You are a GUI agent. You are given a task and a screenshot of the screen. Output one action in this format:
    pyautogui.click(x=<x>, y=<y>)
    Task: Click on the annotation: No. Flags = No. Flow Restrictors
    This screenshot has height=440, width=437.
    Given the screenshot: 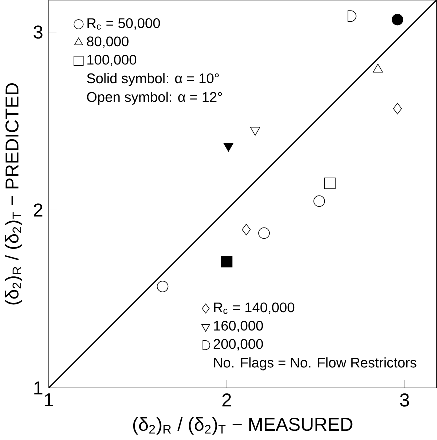 What is the action you would take?
    pyautogui.click(x=315, y=364)
    